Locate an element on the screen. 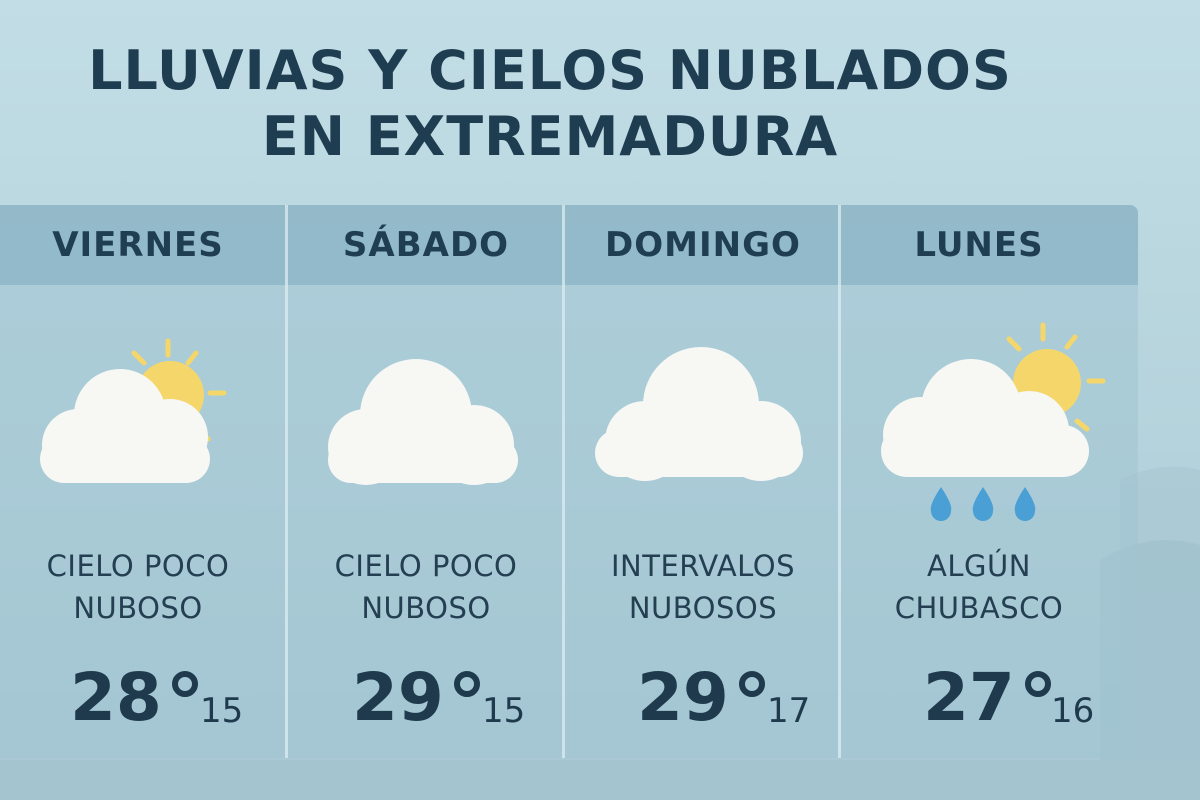 The width and height of the screenshot is (1200, 800). weather-description: ALGÚN CHUBASCO is located at coordinates (979, 587).